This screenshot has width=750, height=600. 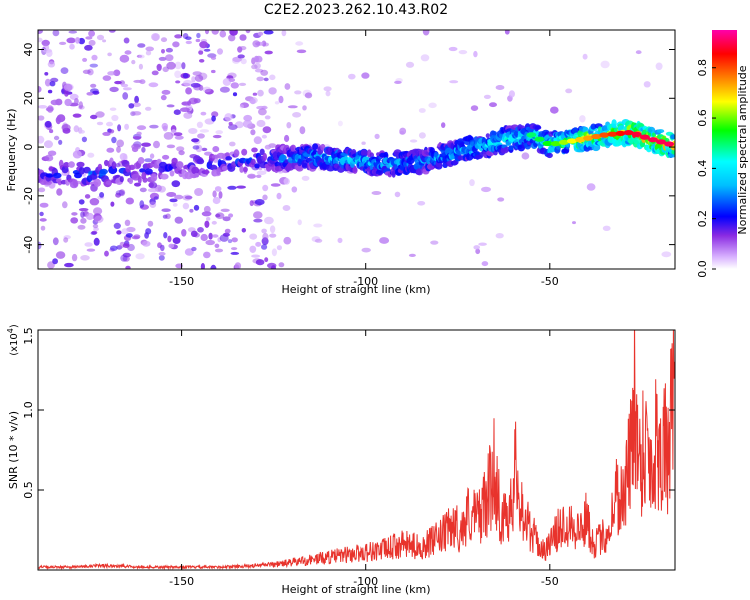 What do you see at coordinates (28, 336) in the screenshot?
I see `y-tick-label: 1.5` at bounding box center [28, 336].